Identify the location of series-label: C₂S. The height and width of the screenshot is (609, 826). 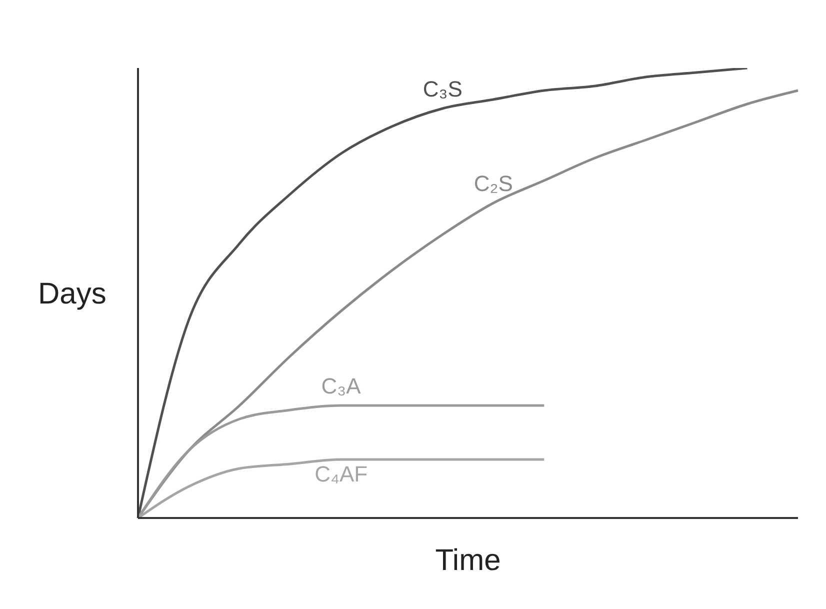
(493, 183).